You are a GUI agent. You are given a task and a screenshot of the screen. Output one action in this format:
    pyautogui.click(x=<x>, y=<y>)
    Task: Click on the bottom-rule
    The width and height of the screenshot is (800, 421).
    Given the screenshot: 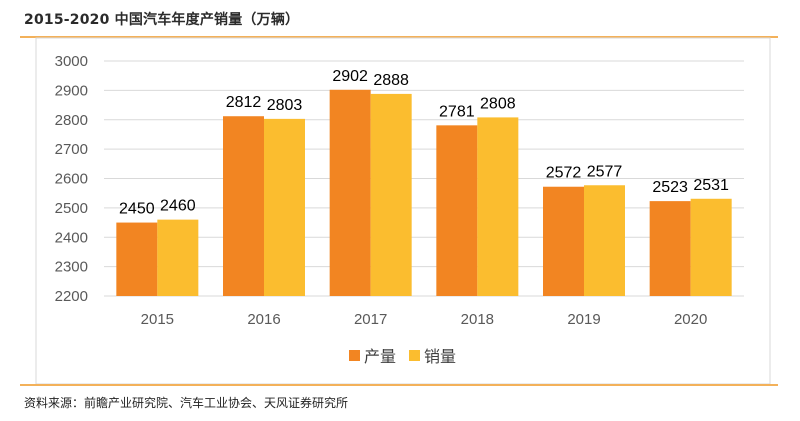 What is the action you would take?
    pyautogui.click(x=399, y=385)
    